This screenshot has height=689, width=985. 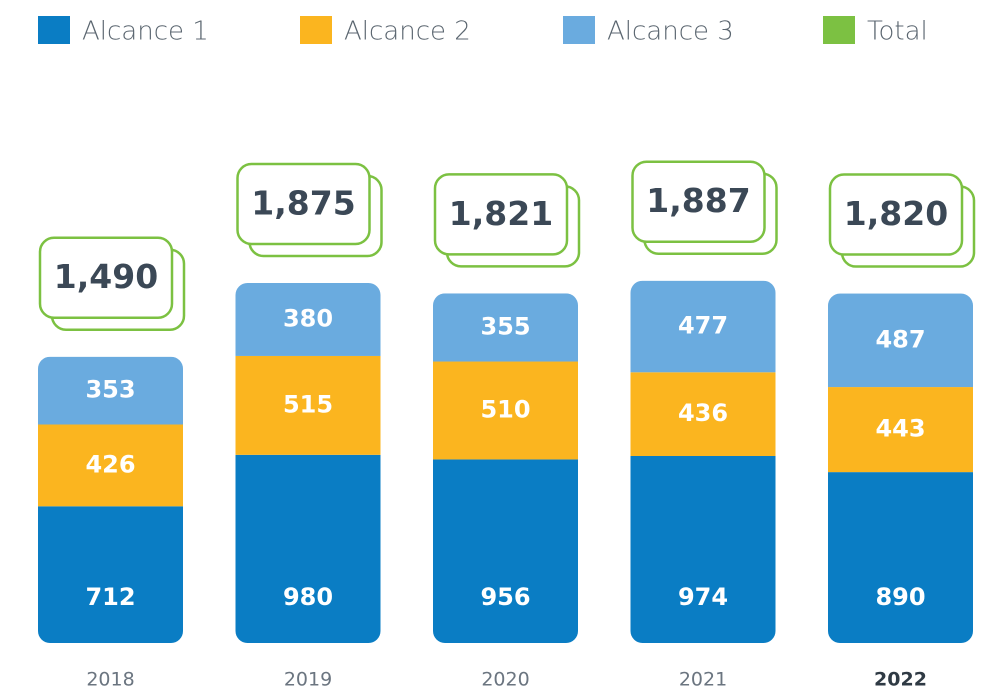 What do you see at coordinates (897, 32) in the screenshot?
I see `legend-label: Total` at bounding box center [897, 32].